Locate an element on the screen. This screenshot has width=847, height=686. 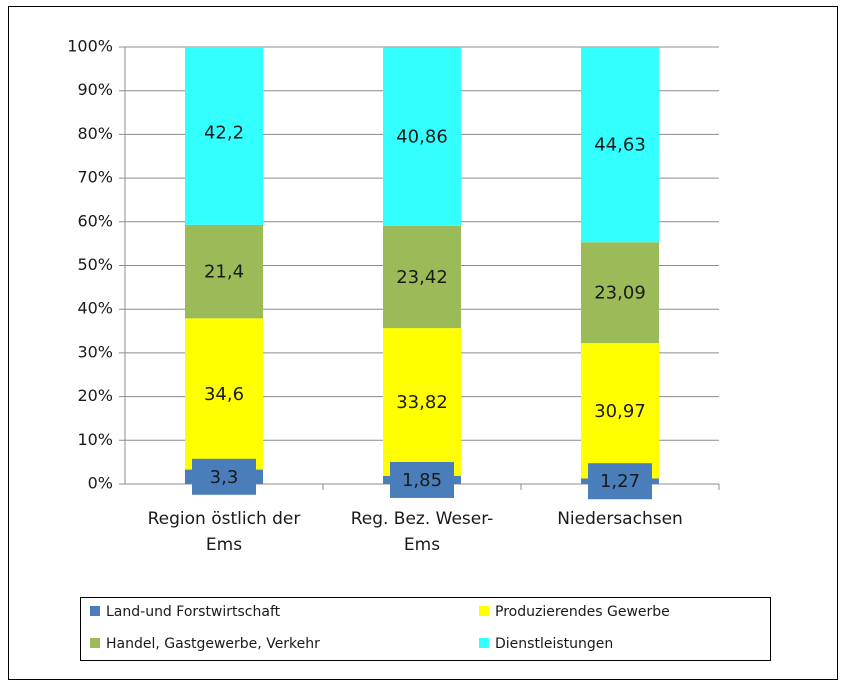
y-tick-label: 10% is located at coordinates (95, 439).